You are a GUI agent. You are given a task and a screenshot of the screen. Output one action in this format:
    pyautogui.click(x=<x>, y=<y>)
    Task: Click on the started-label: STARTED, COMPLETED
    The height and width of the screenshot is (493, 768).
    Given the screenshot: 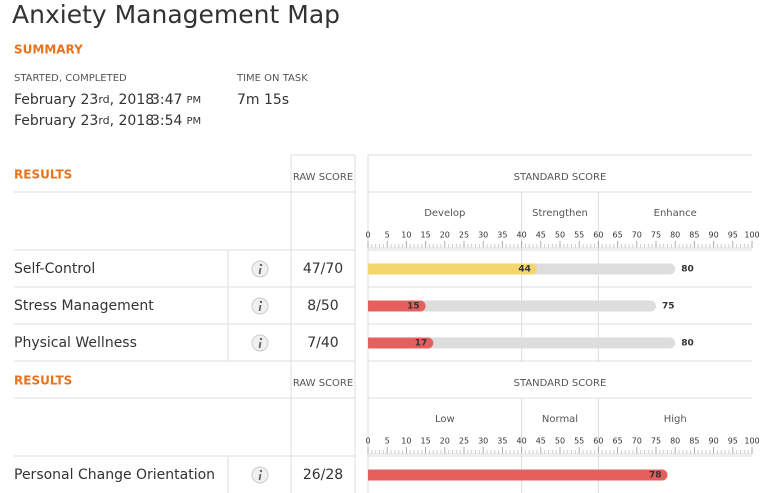 What is the action you would take?
    pyautogui.click(x=70, y=78)
    